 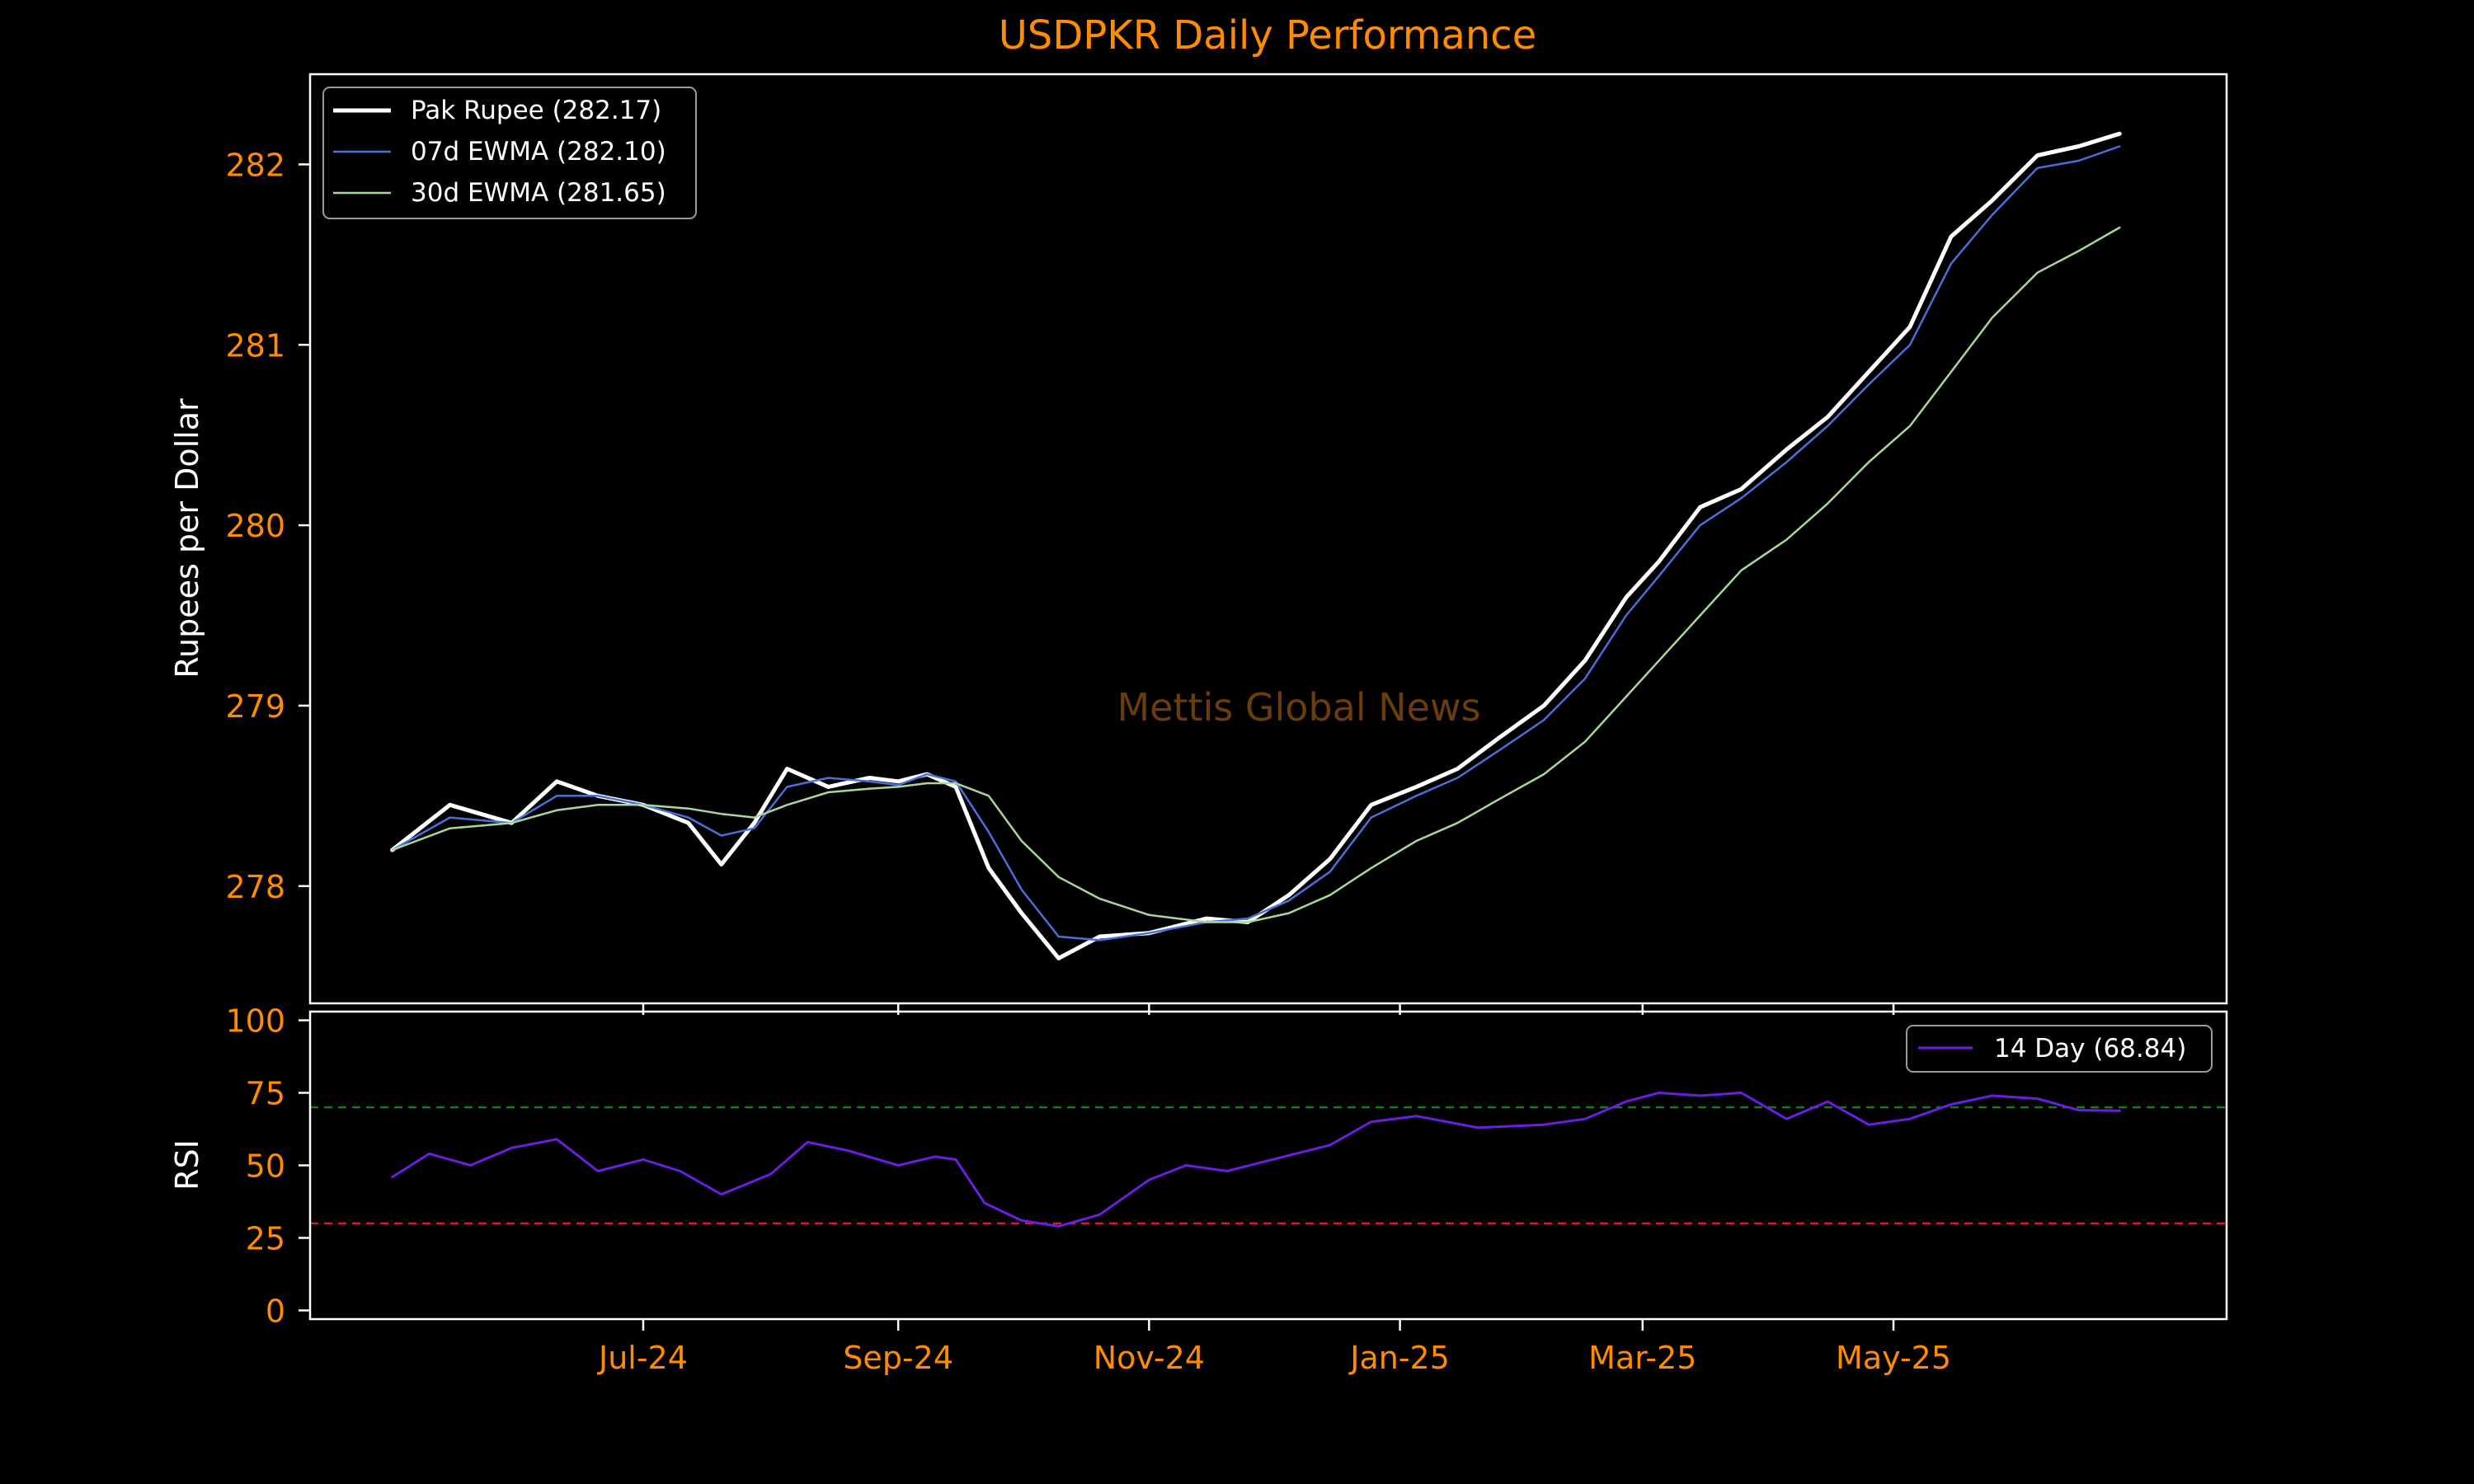 What do you see at coordinates (536, 111) in the screenshot?
I see `legend-label-pak-rupee: Pak Rupee (282.17)` at bounding box center [536, 111].